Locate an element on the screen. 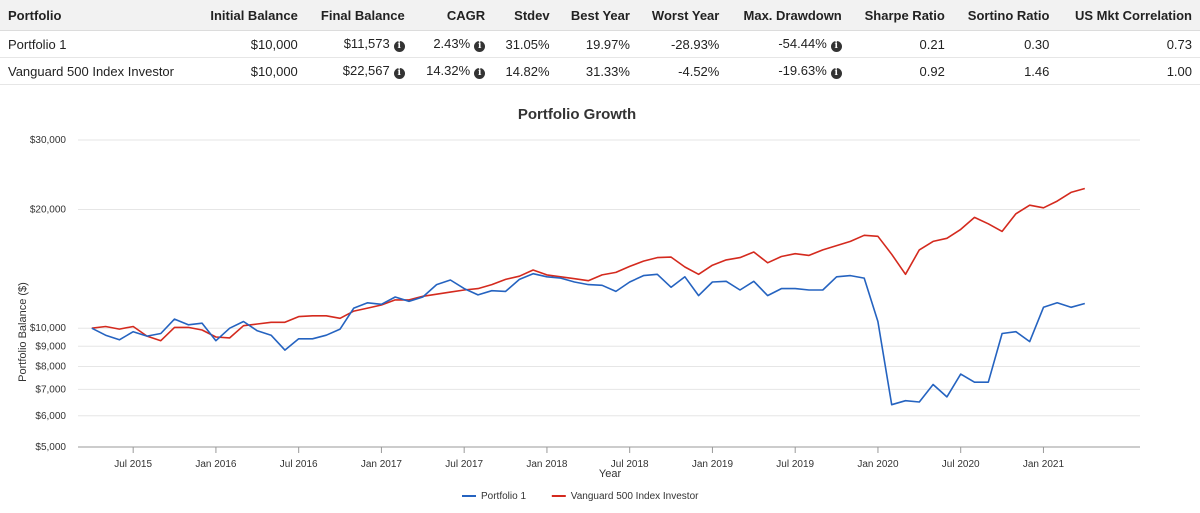  cell-us-mkt-correlation: 0.73 is located at coordinates (1128, 44).